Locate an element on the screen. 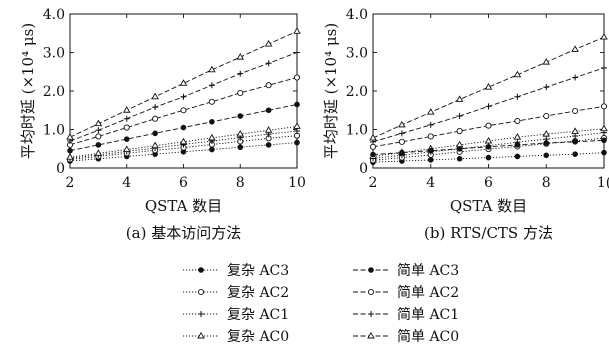 This screenshot has height=349, width=609. x-tick-label: 1( is located at coordinates (603, 183).